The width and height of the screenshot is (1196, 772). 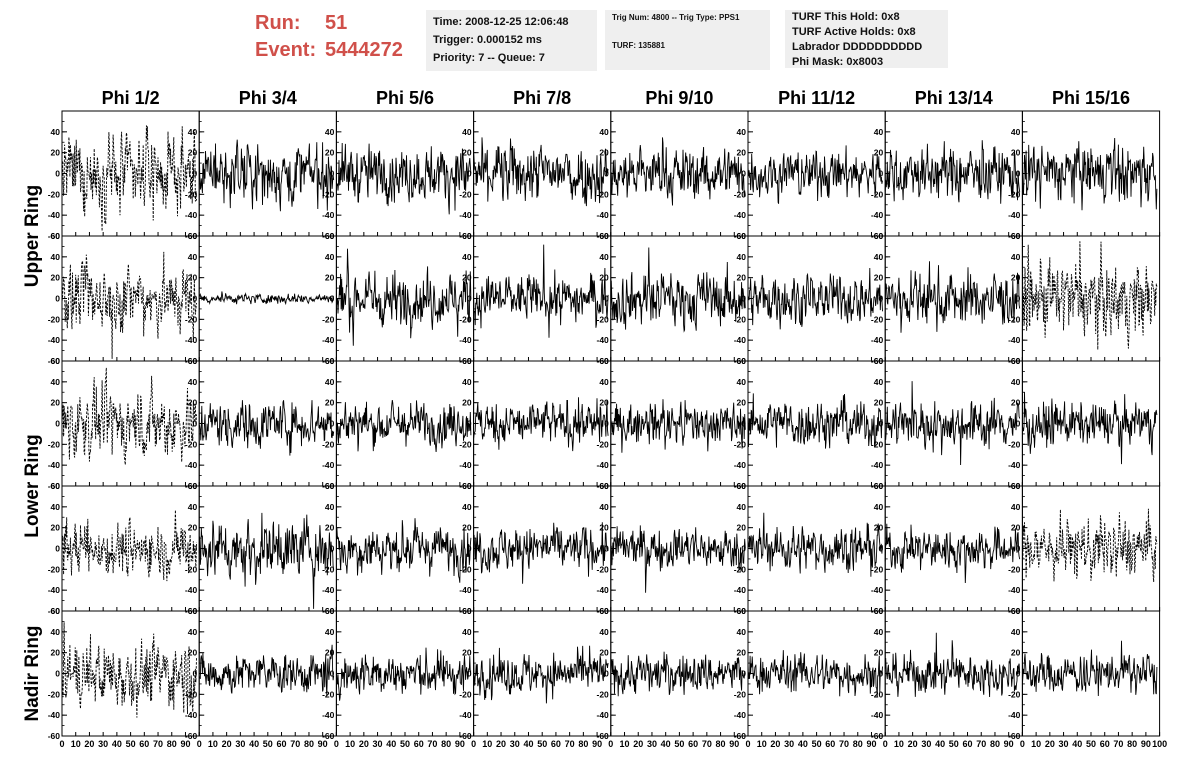 What do you see at coordinates (1105, 744) in the screenshot?
I see `x-tick-label: 60` at bounding box center [1105, 744].